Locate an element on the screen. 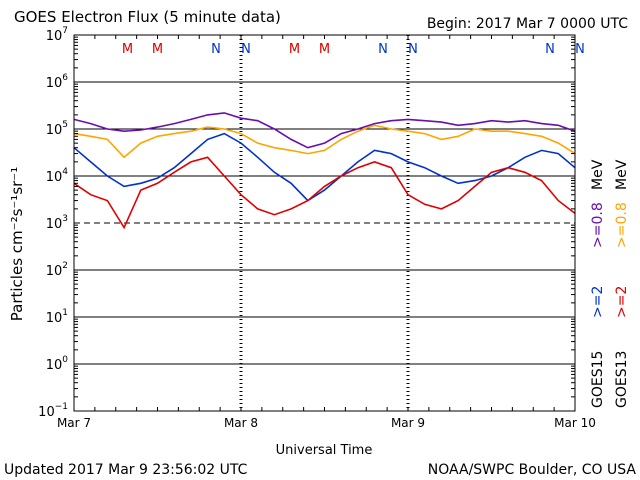 The width and height of the screenshot is (640, 480). legend: GOES15 >=2 >=0.8 MeV GOES13 >=2 >=0.8 MeV is located at coordinates (610, 283).